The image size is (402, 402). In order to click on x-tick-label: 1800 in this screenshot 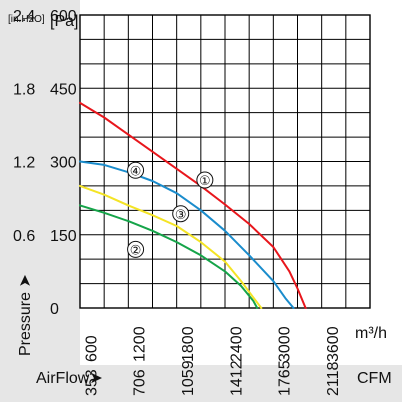, I will do `click(188, 344)`.